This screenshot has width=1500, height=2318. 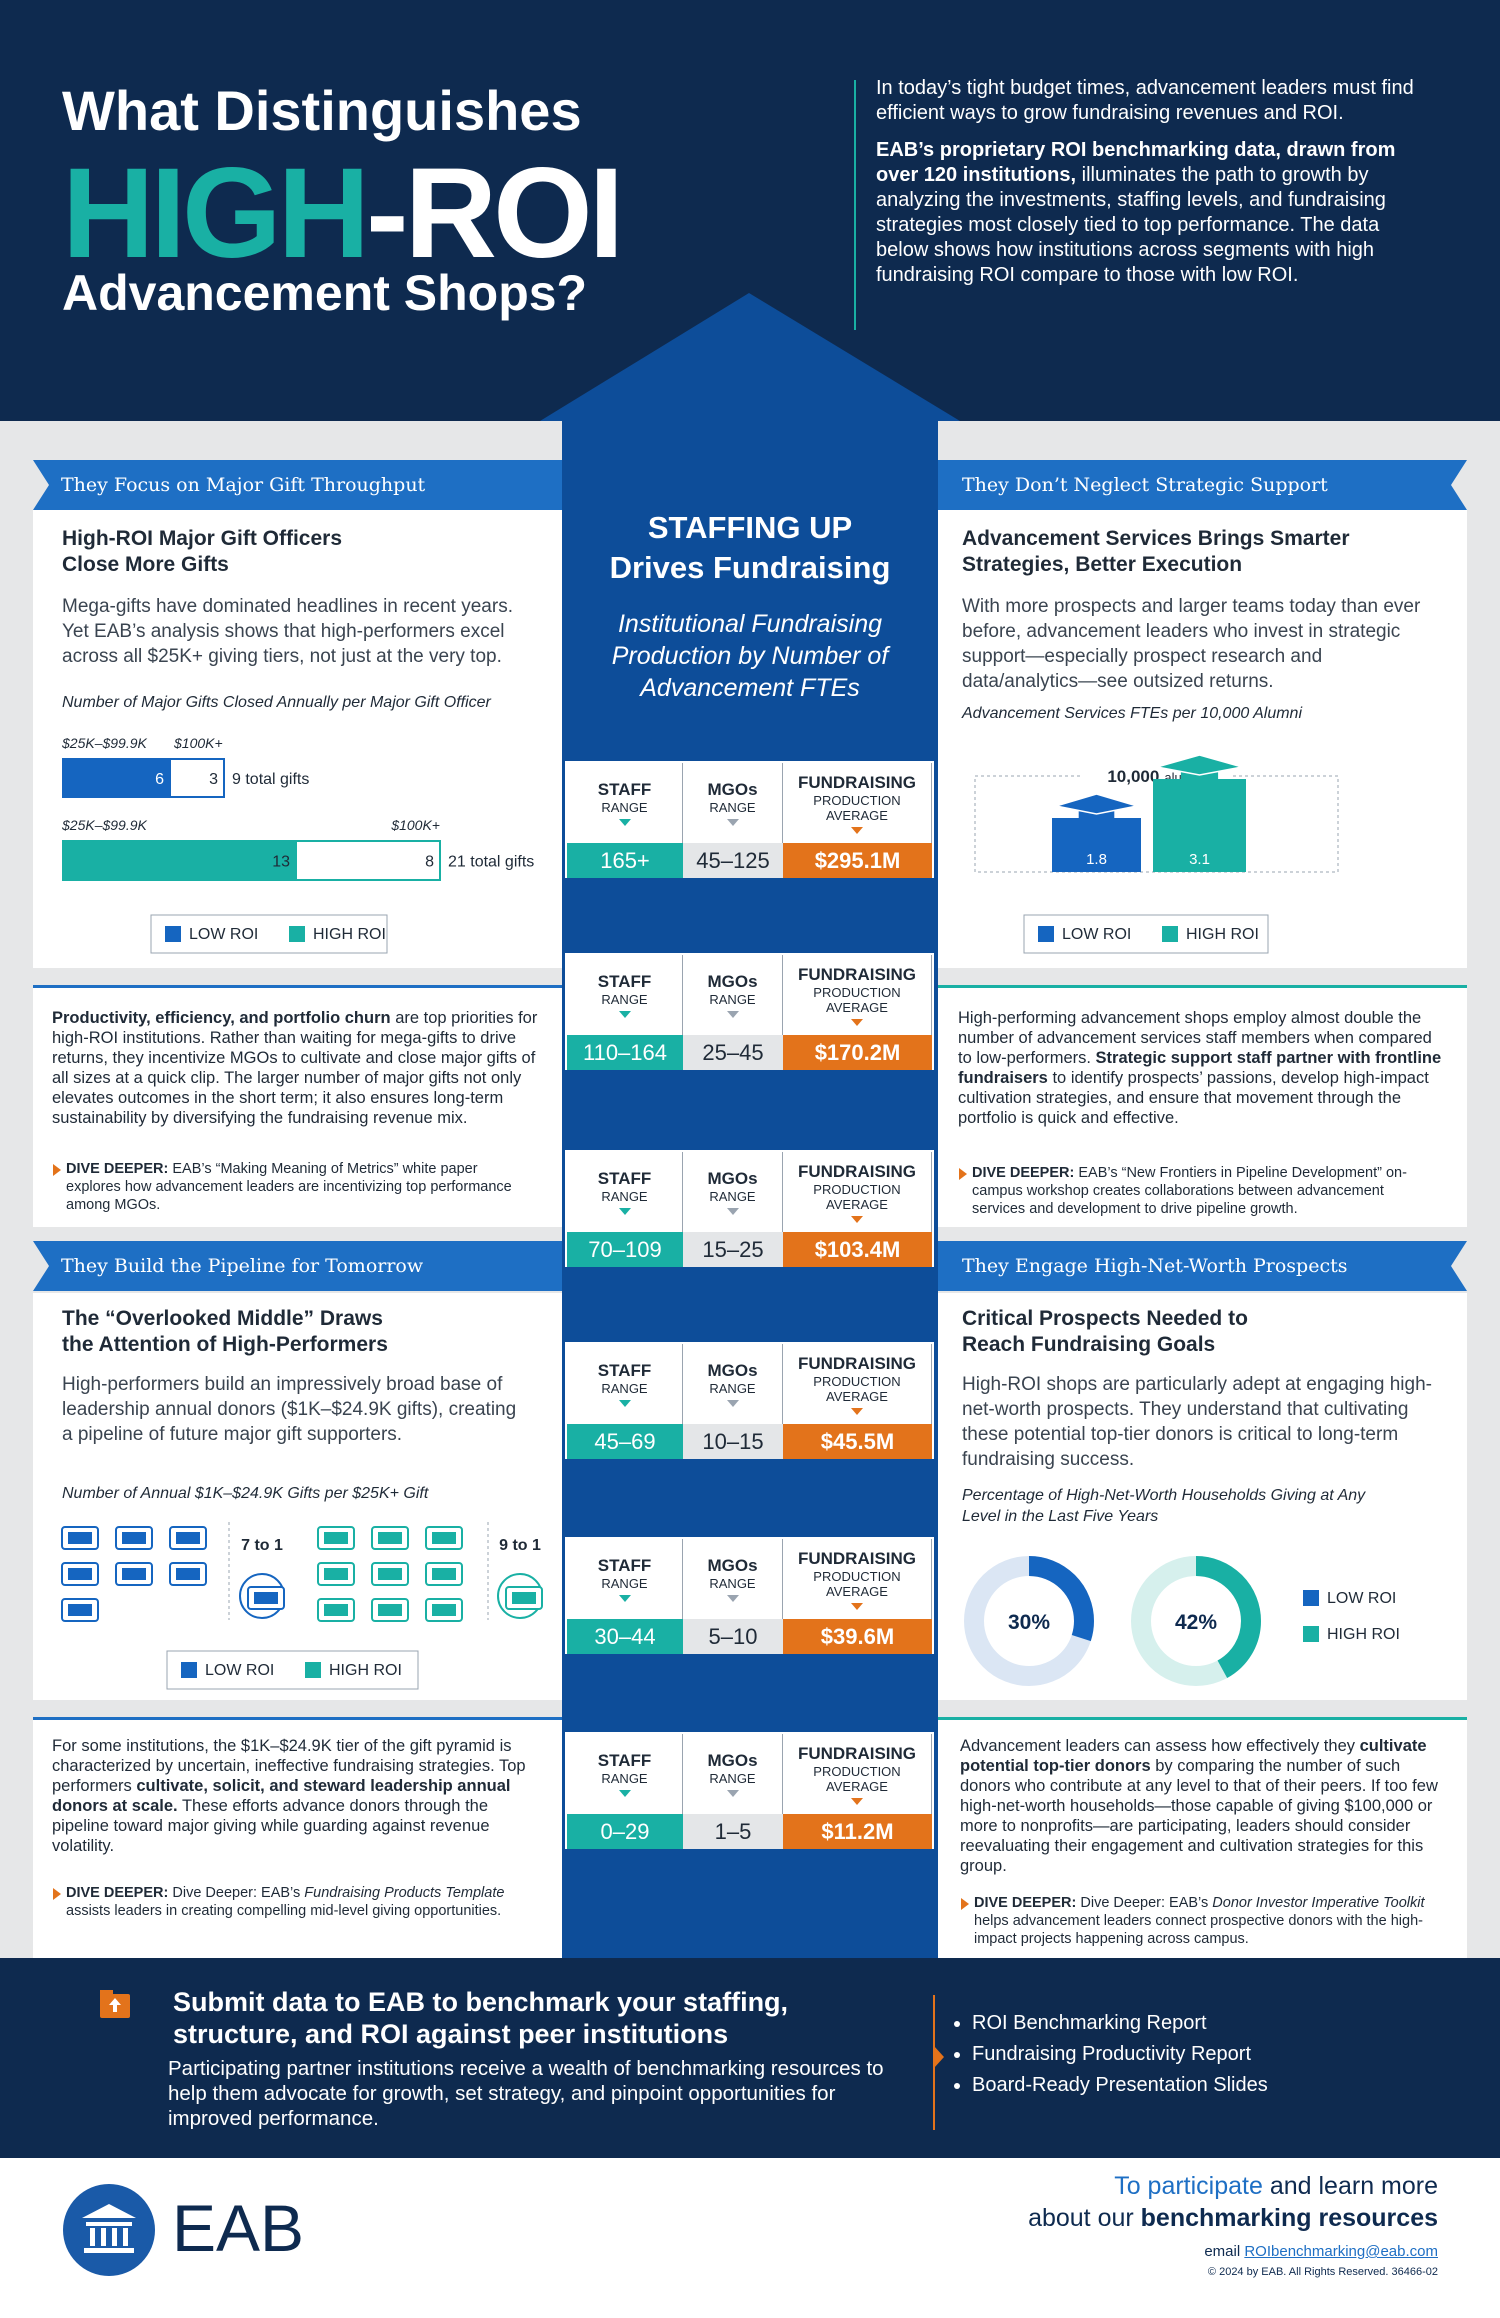 I want to click on tier-value: 25–45, so click(x=733, y=1052).